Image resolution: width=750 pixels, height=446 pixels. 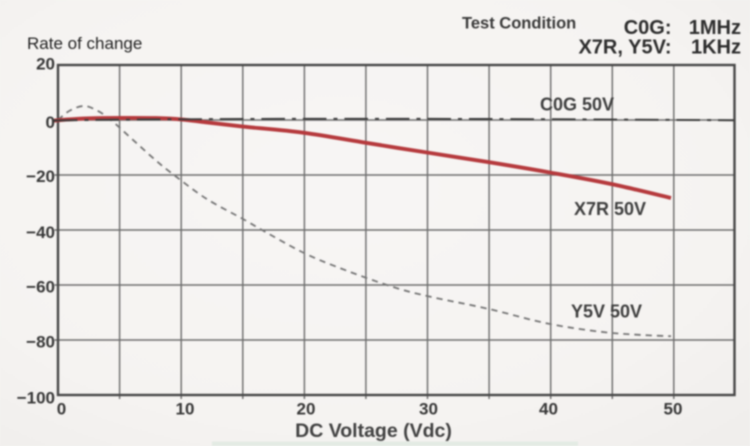 What do you see at coordinates (40, 176) in the screenshot?
I see `svg-text: −20` at bounding box center [40, 176].